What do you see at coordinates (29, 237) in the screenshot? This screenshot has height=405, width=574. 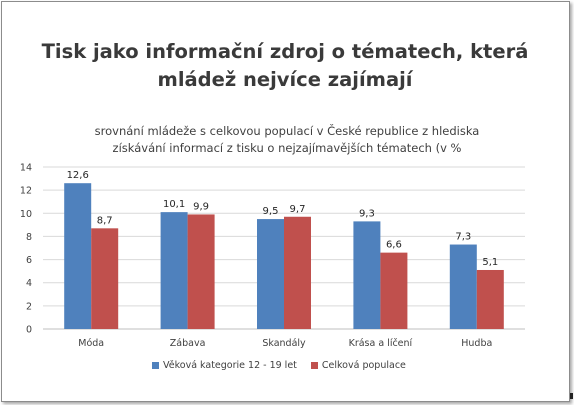 I see `y-tick-label: 8` at bounding box center [29, 237].